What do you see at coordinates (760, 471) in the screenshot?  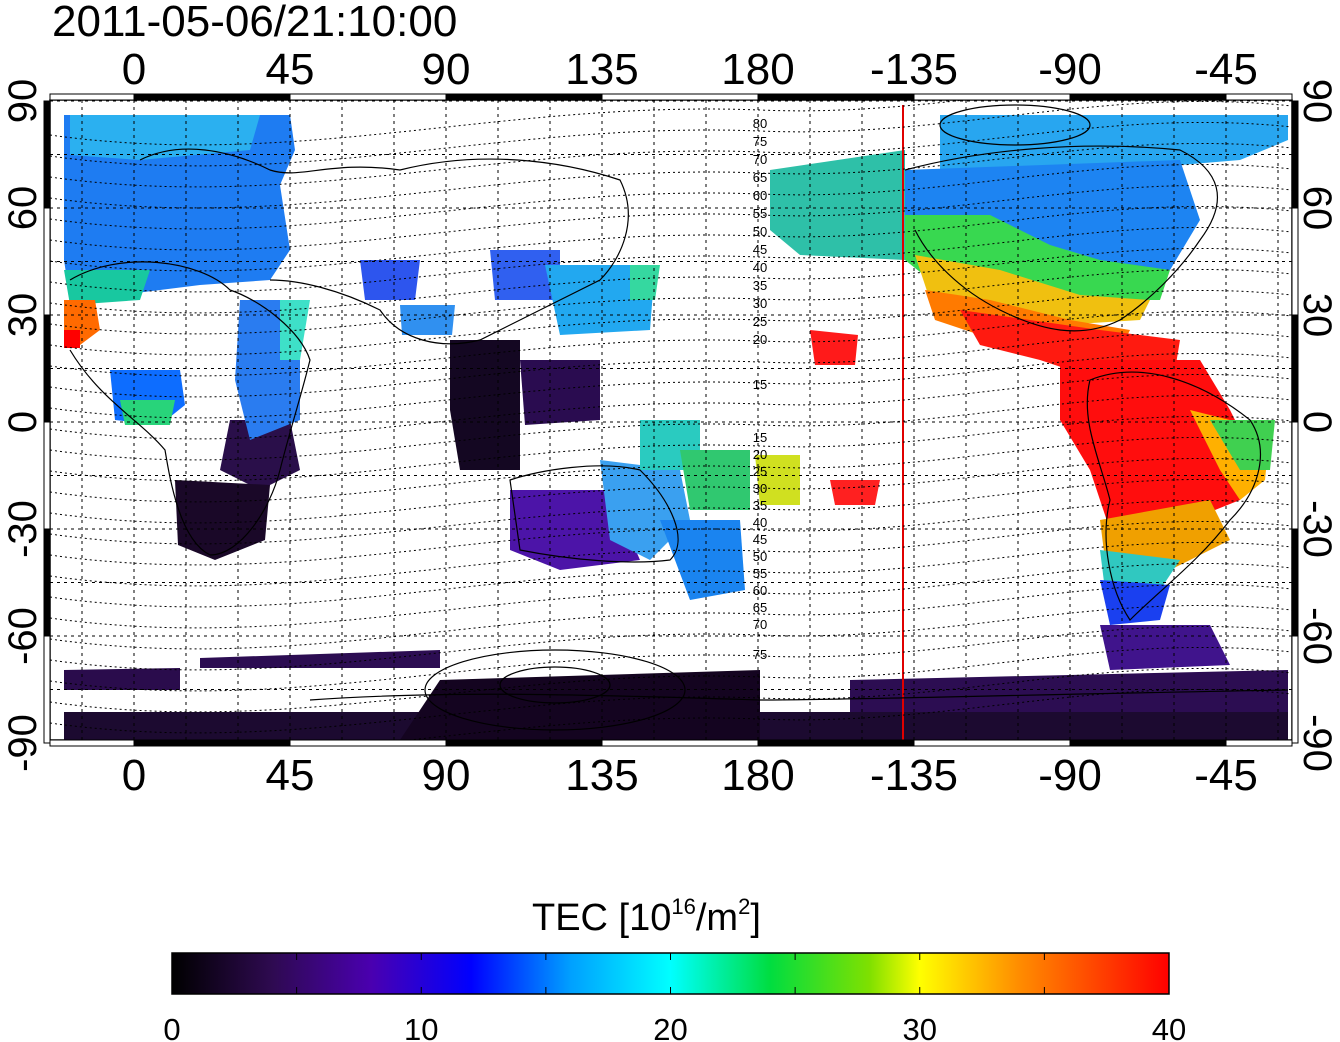 I see `contour-label: 25` at bounding box center [760, 471].